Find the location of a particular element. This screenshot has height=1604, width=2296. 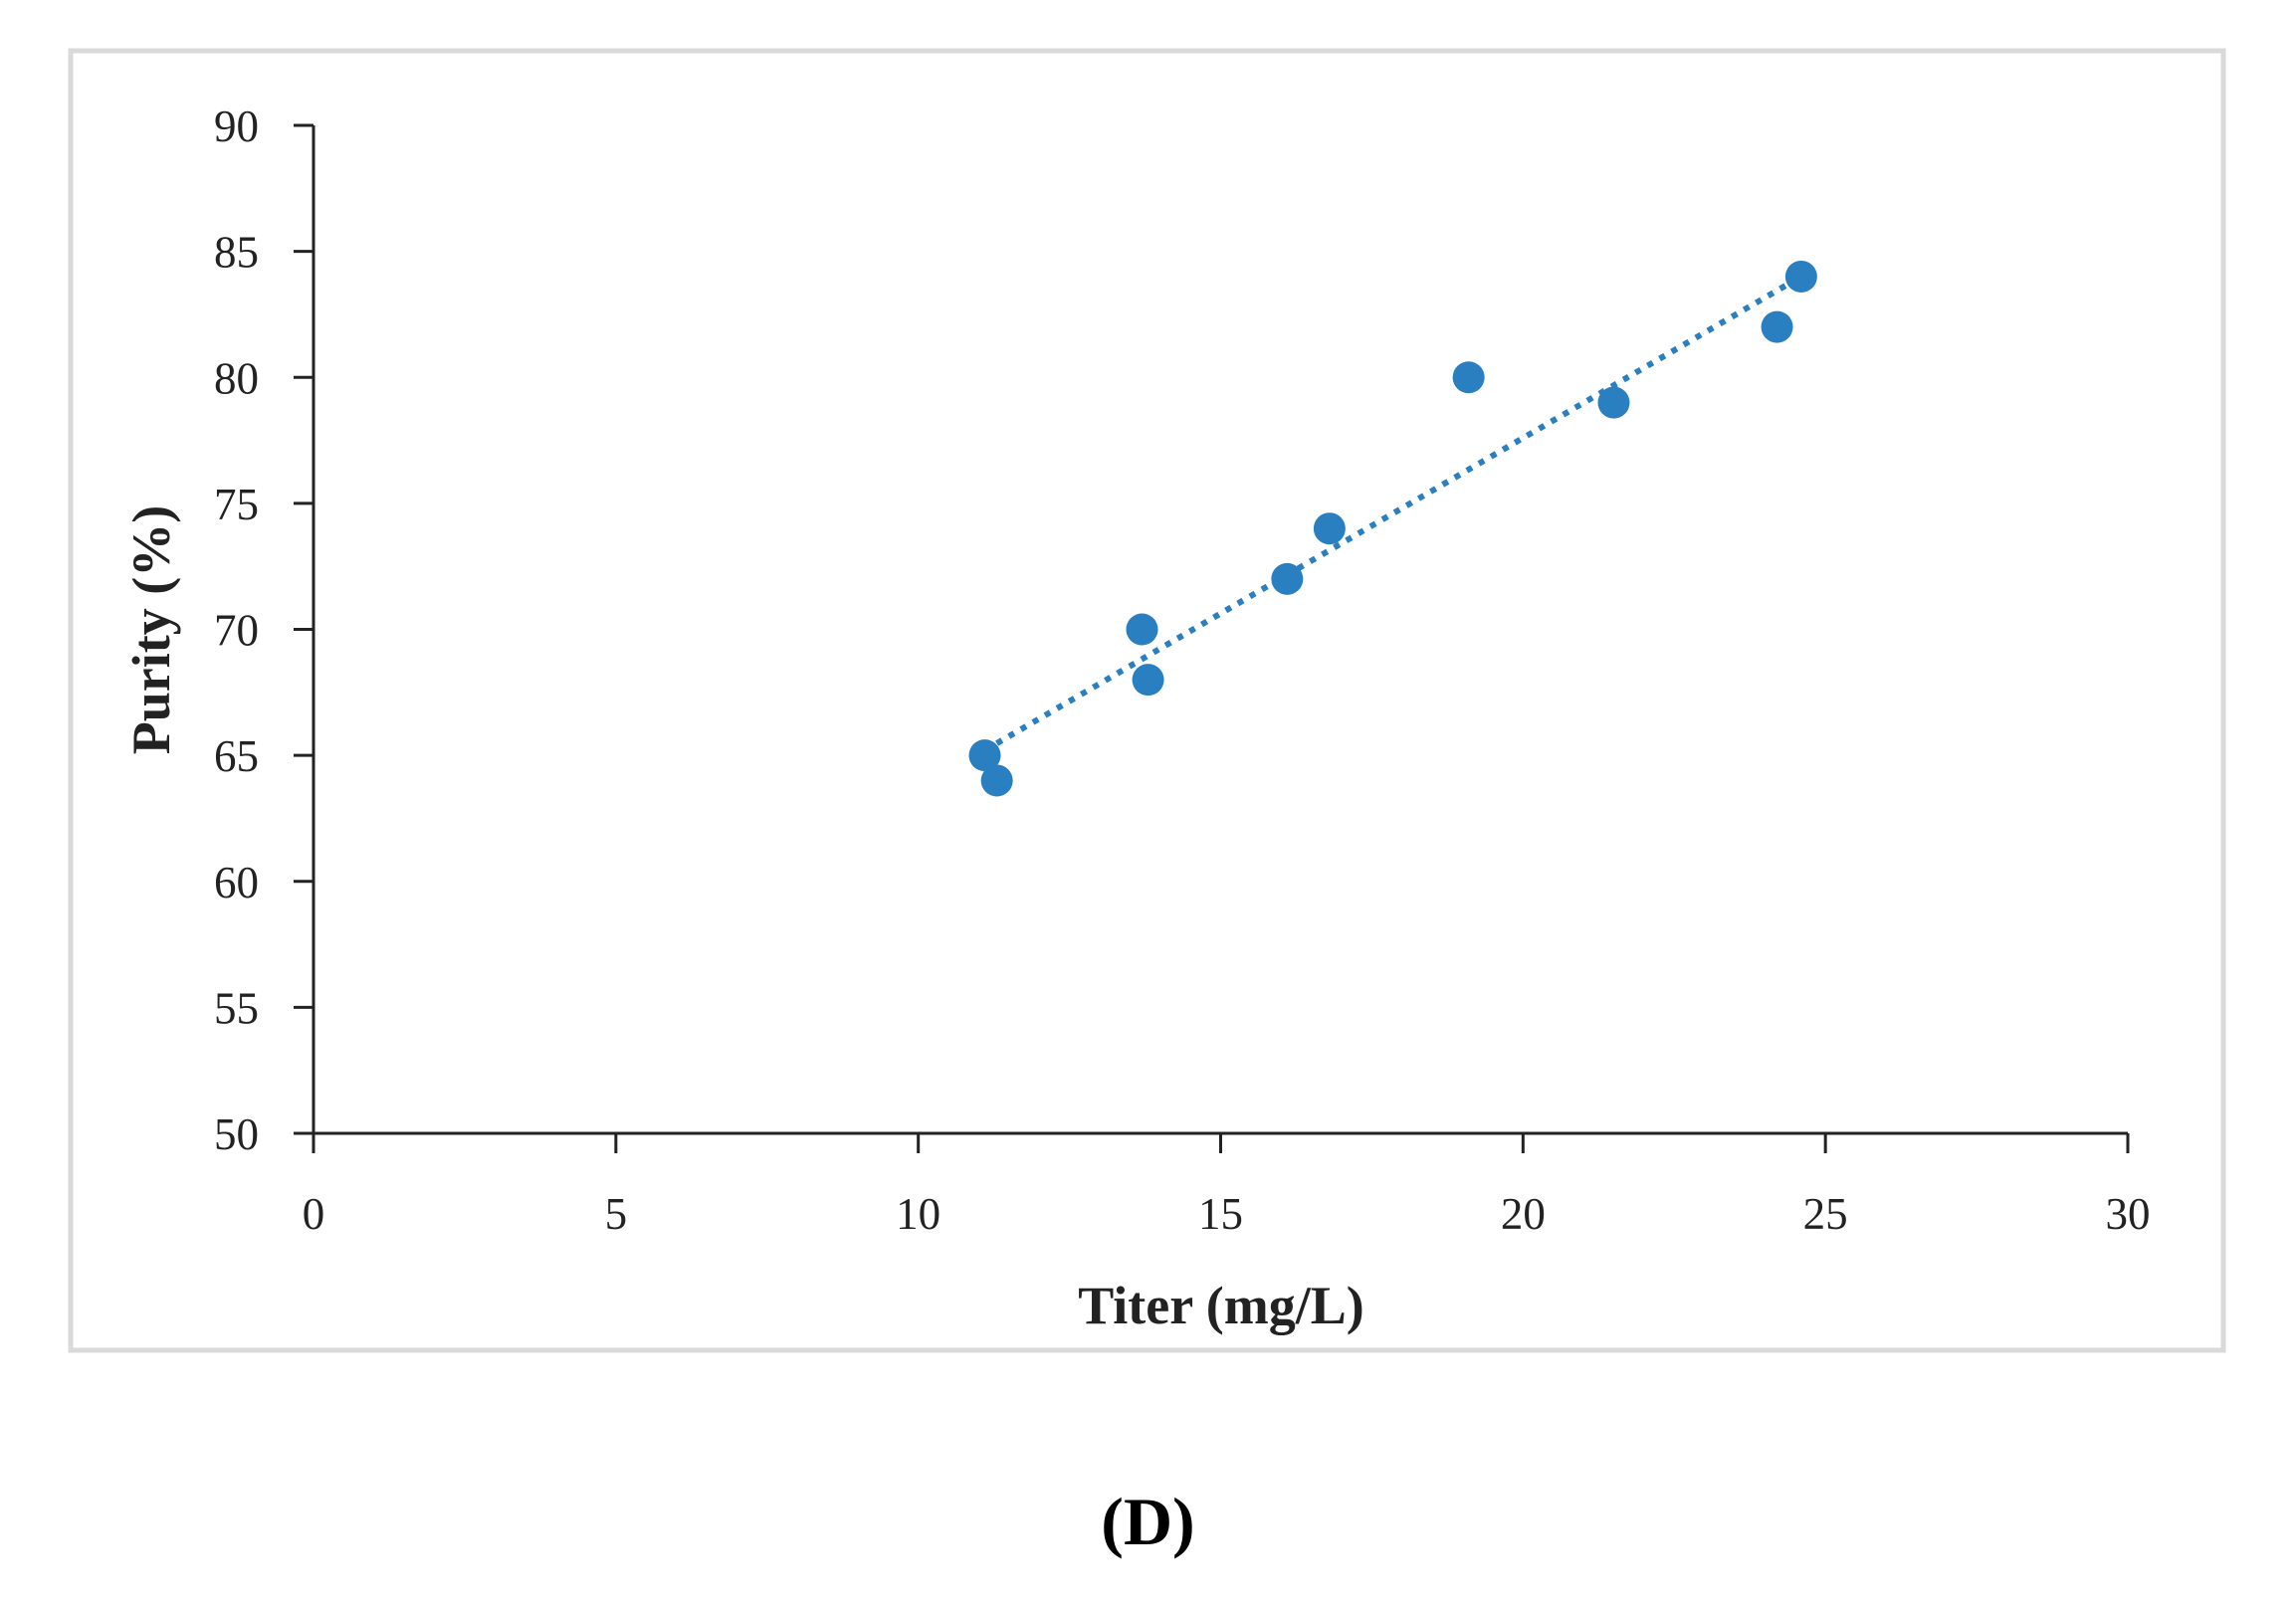

y-tick-label: 60 is located at coordinates (236, 882).